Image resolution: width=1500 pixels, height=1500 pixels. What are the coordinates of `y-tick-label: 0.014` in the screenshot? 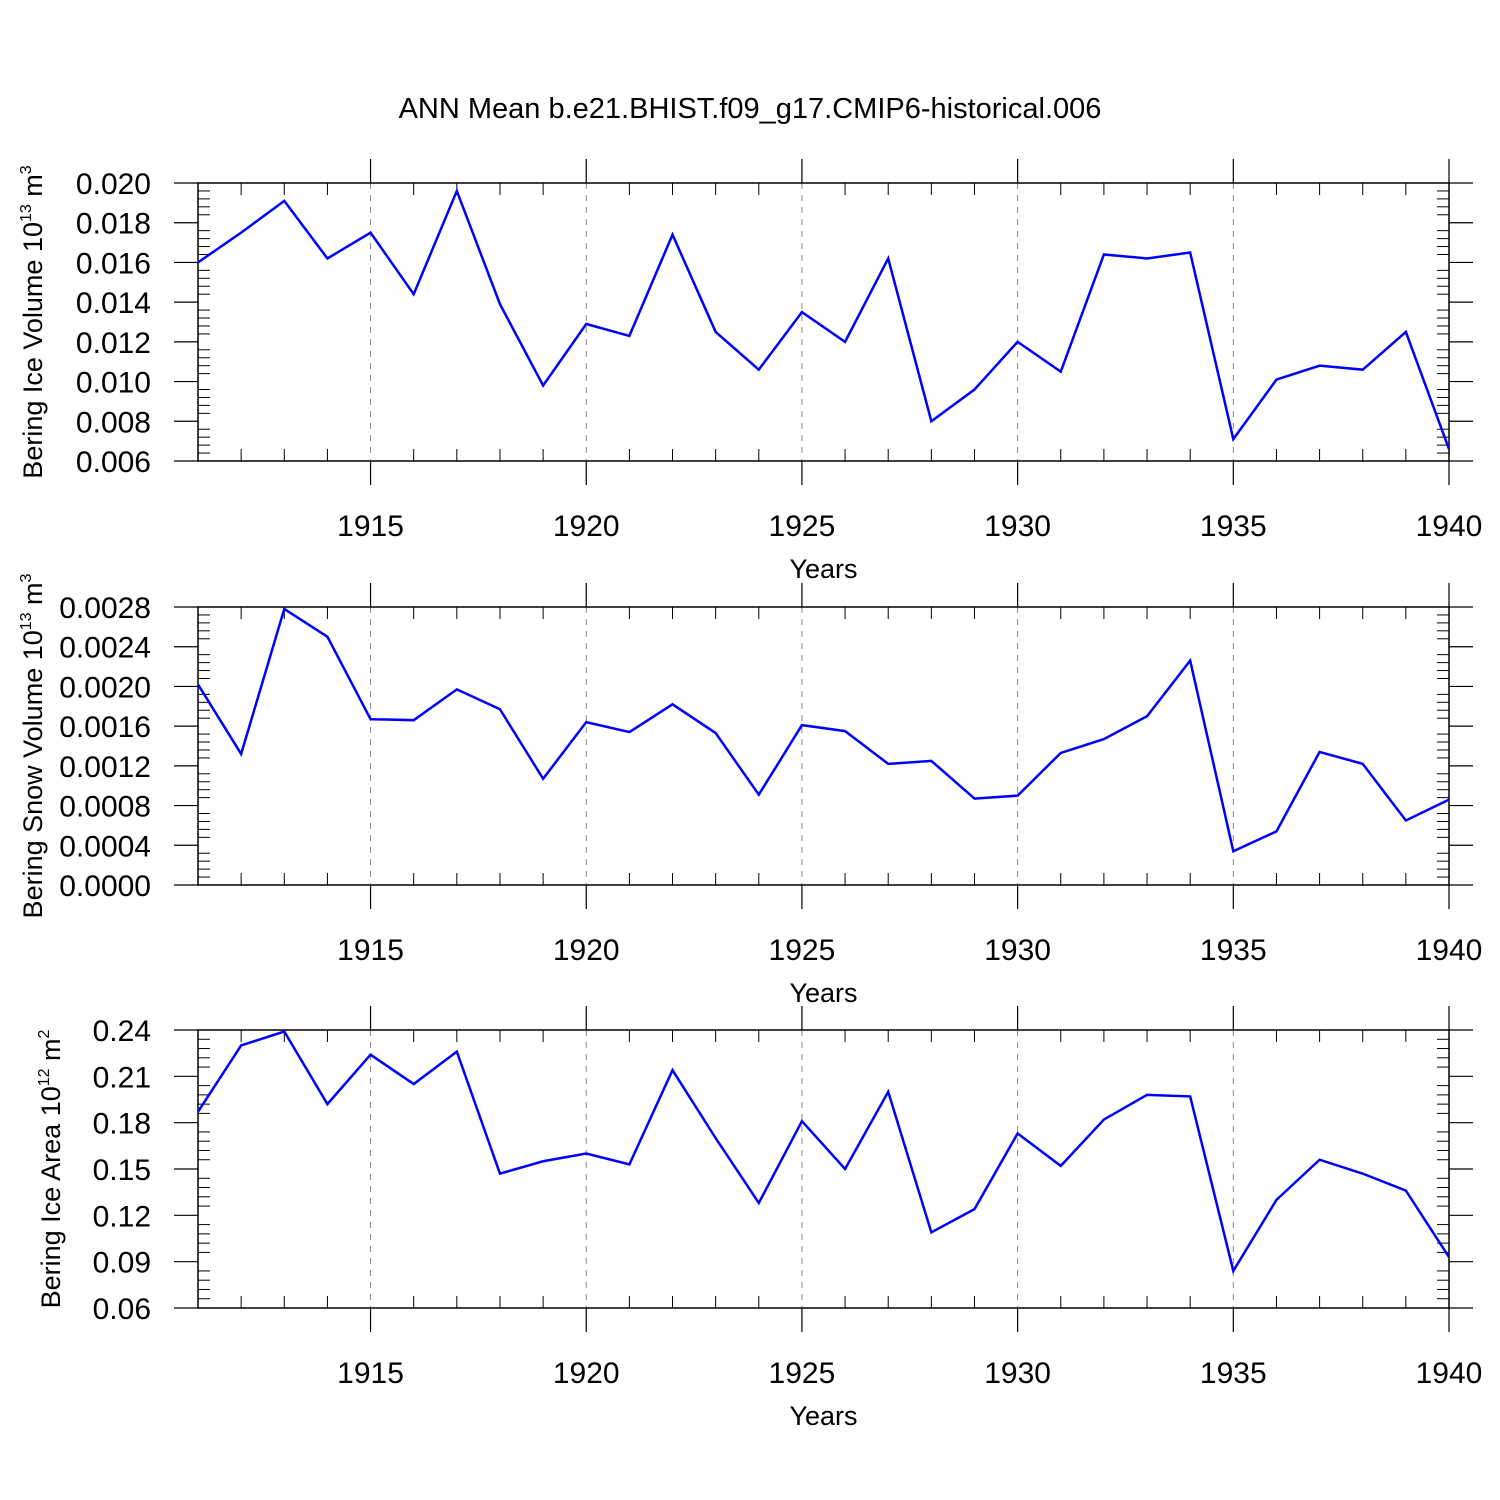 It's located at (113, 303).